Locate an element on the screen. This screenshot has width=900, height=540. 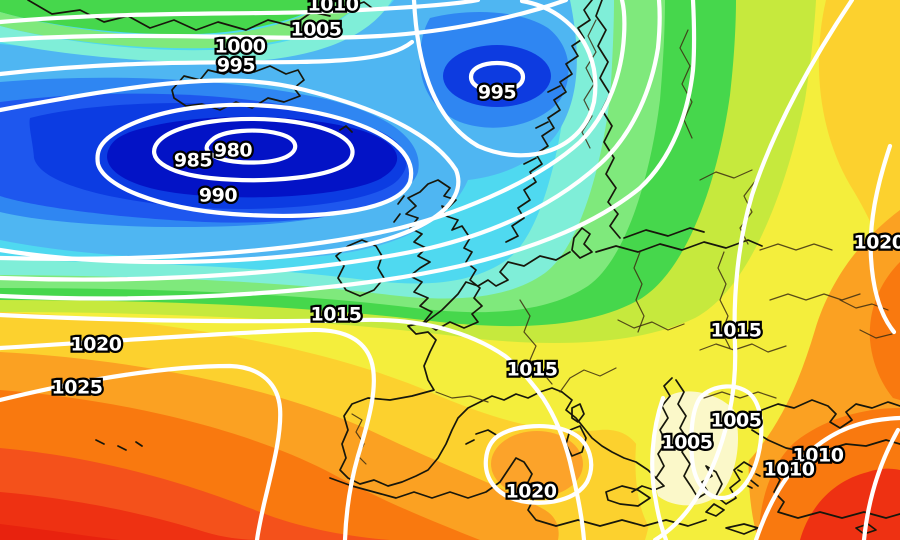
coastline-gulf-of-finland is located at coordinates (664, 233).